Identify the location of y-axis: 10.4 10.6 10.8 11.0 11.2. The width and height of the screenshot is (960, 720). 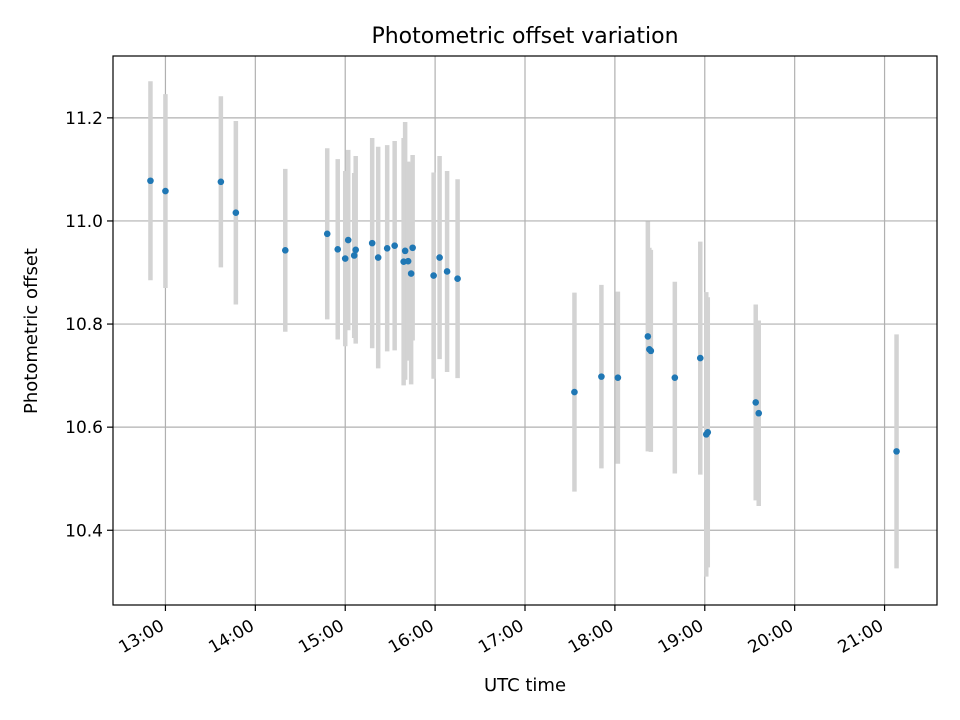
(89, 325).